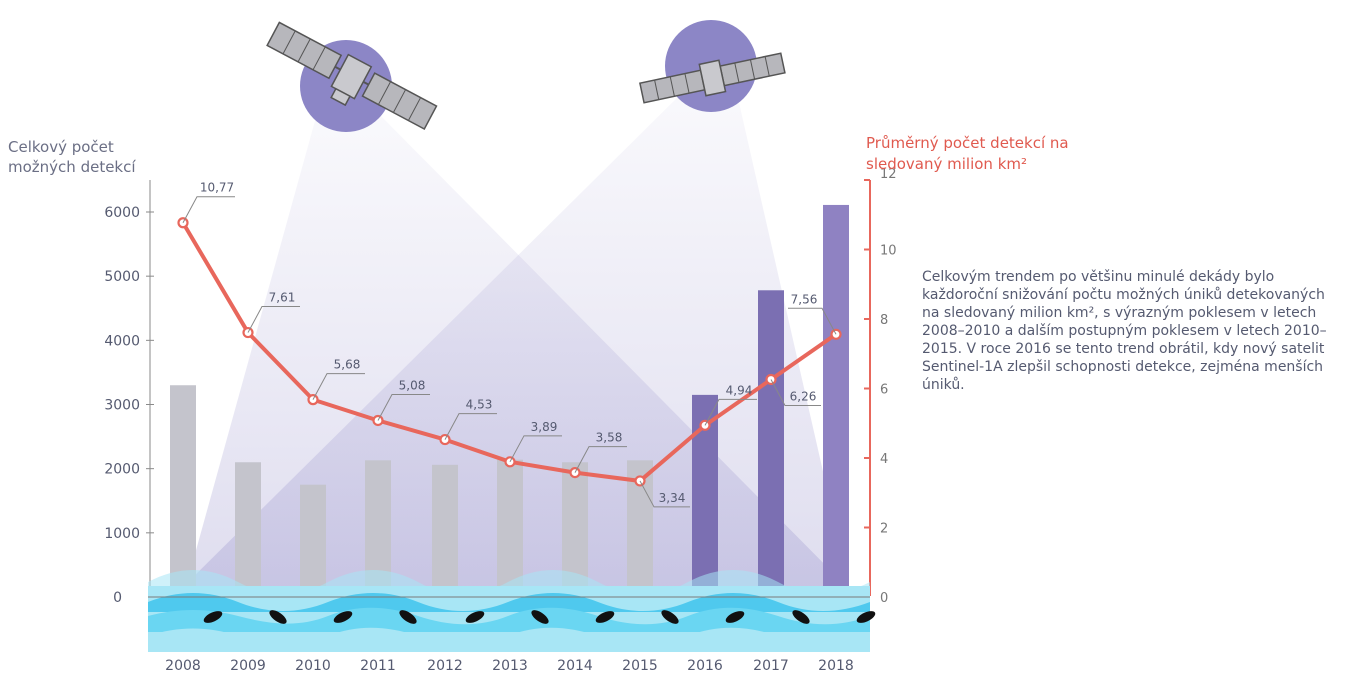 This screenshot has height=678, width=1357. Describe the element at coordinates (771, 666) in the screenshot. I see `x-tick: 2017` at that location.